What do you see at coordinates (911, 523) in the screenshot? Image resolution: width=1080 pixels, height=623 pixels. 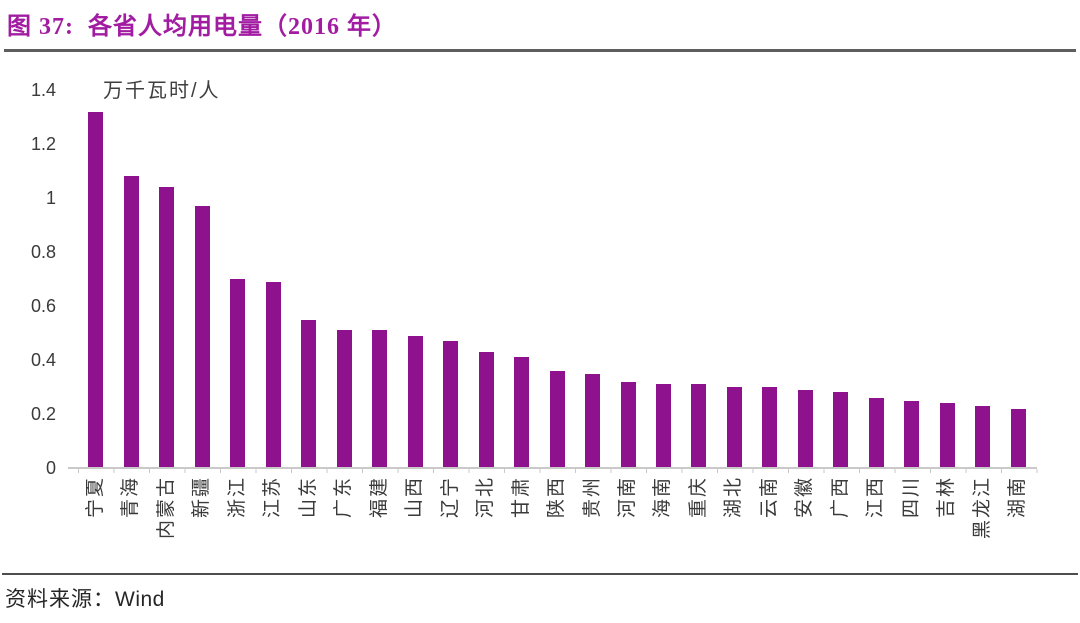 I see `x-label-slot: 四川` at bounding box center [911, 523].